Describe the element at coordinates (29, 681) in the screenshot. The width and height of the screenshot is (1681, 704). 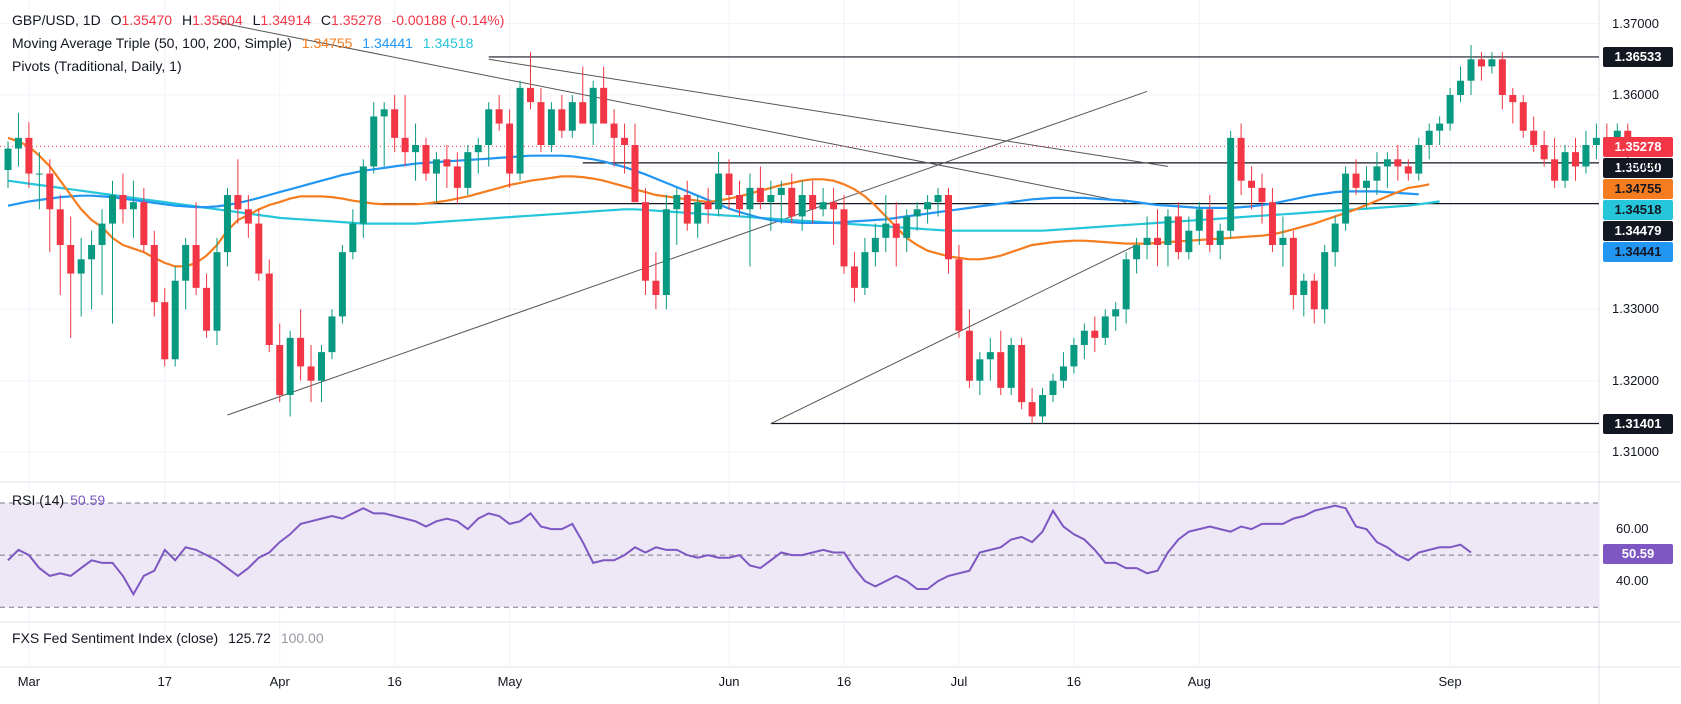
I see `x-tick-label: Mar` at that location.